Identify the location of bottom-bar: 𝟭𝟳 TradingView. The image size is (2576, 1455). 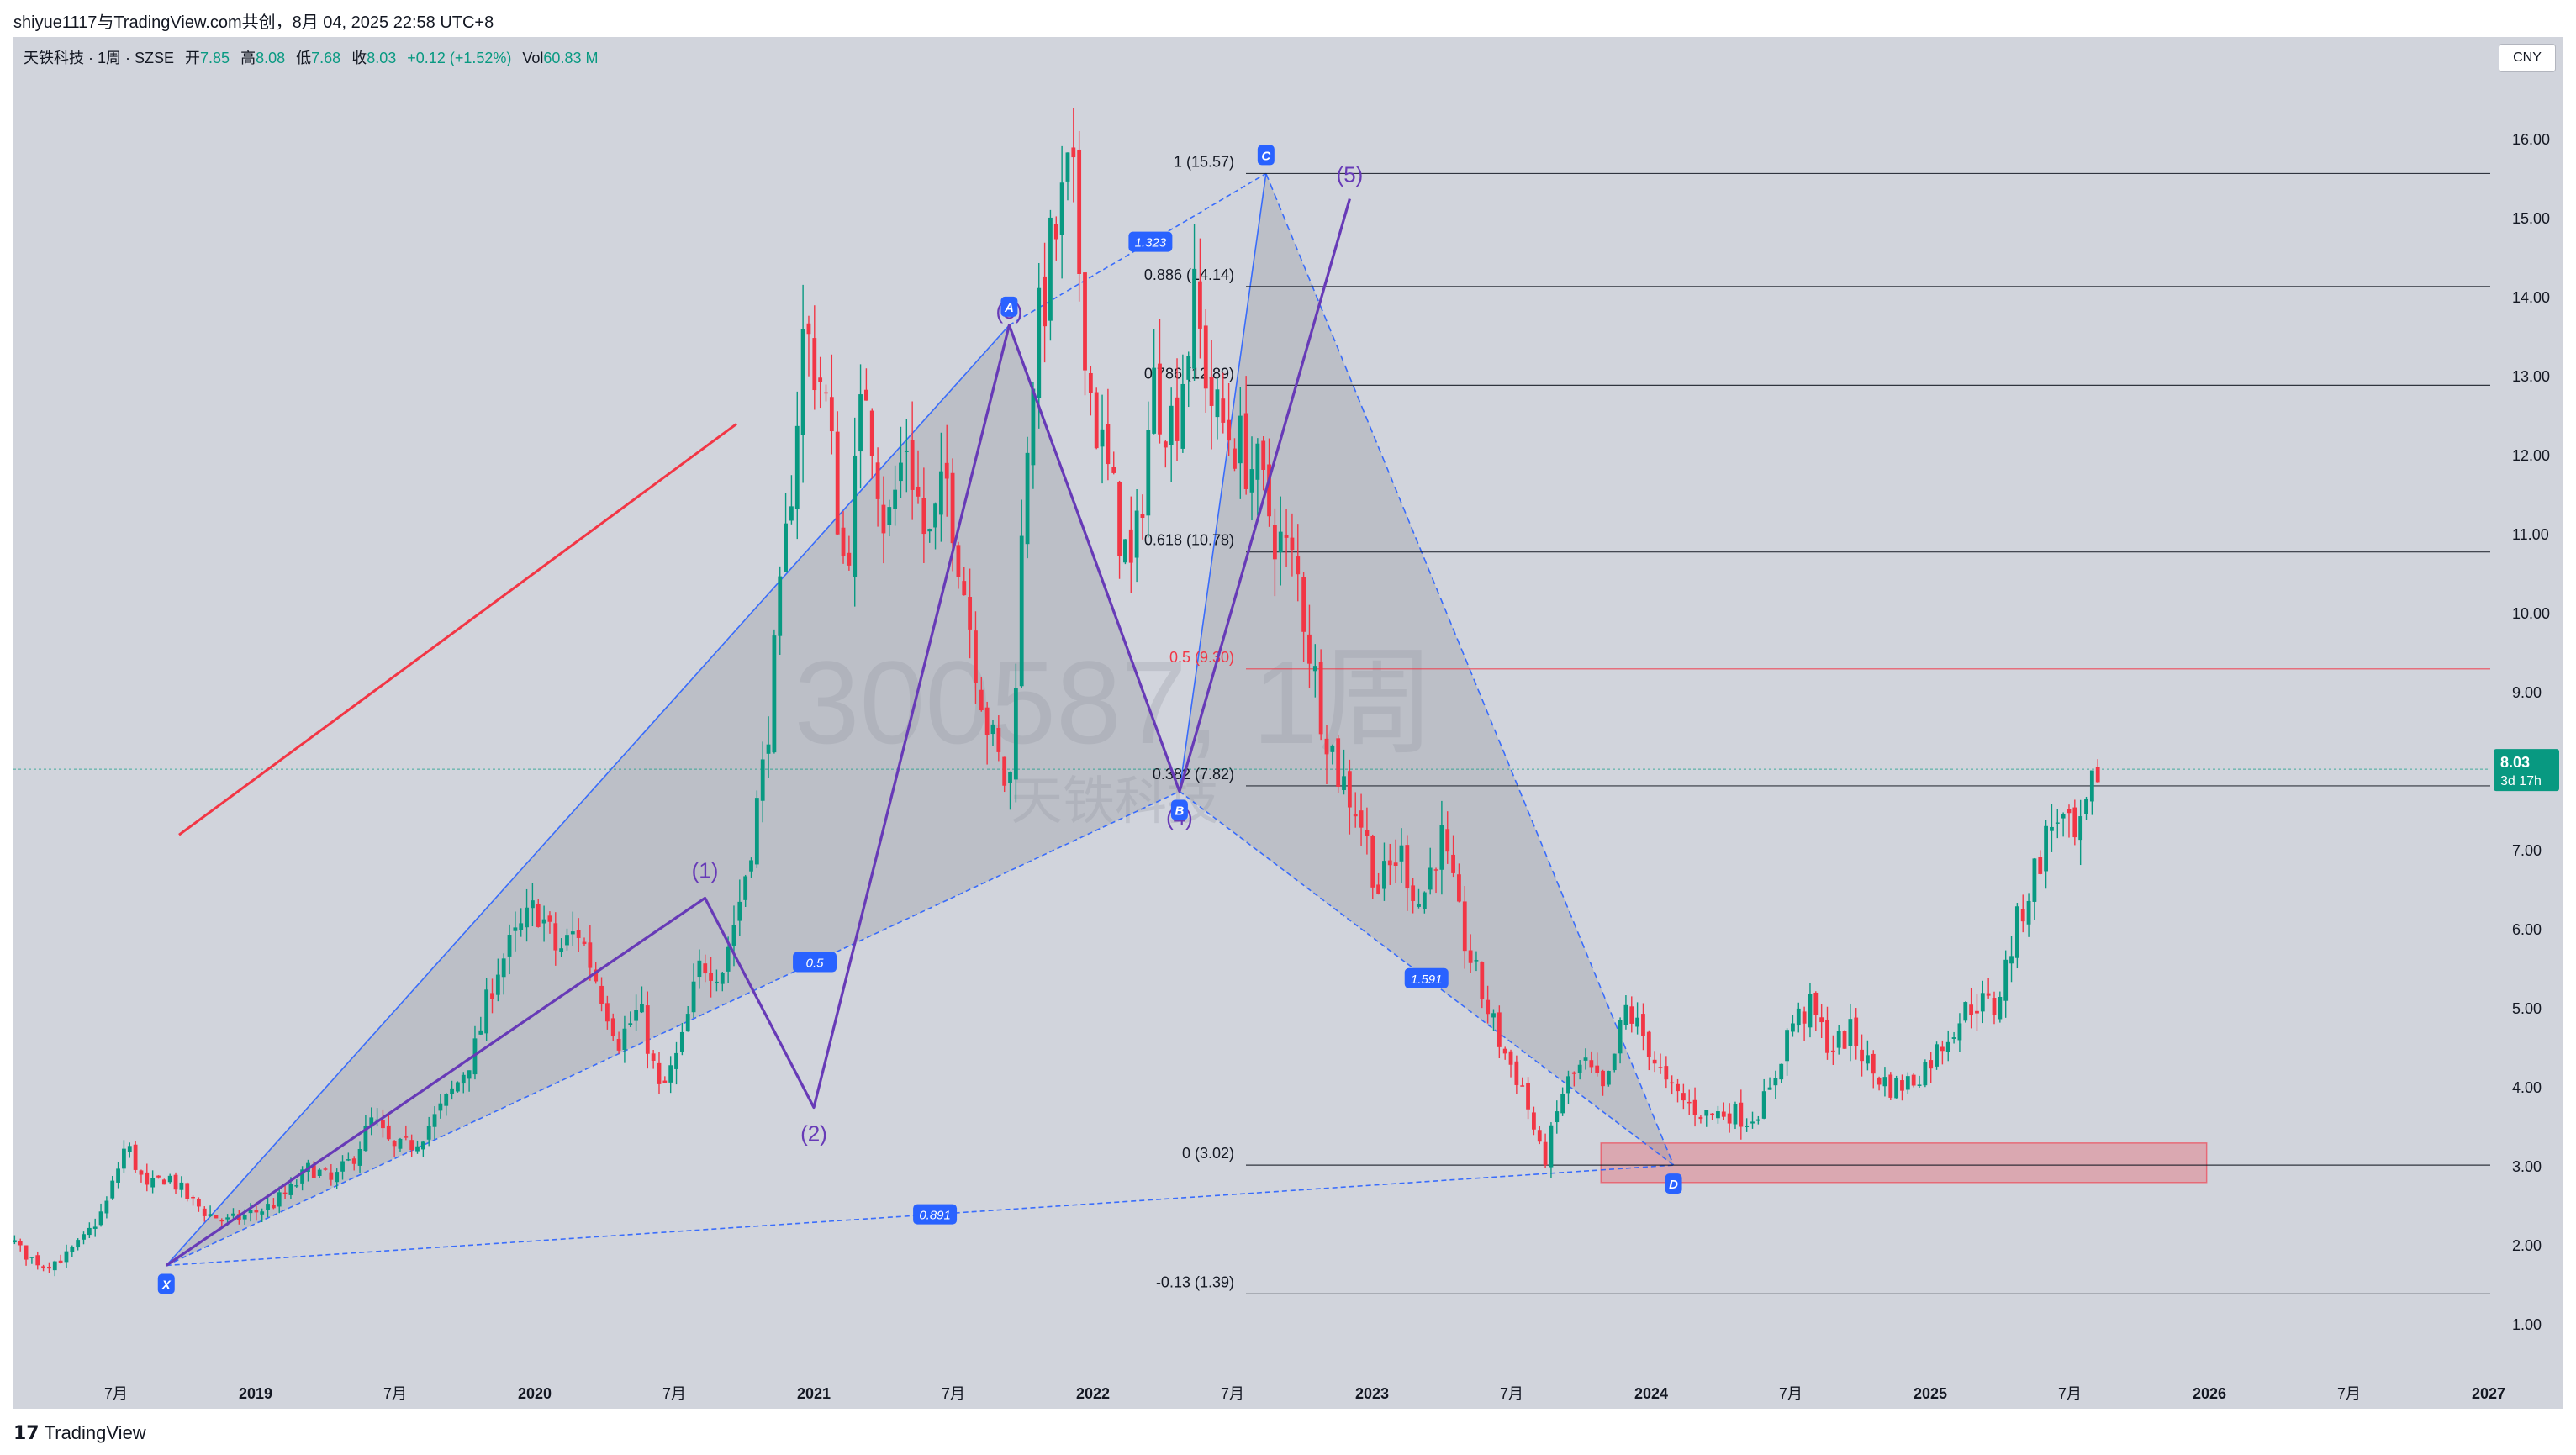
(1288, 1432).